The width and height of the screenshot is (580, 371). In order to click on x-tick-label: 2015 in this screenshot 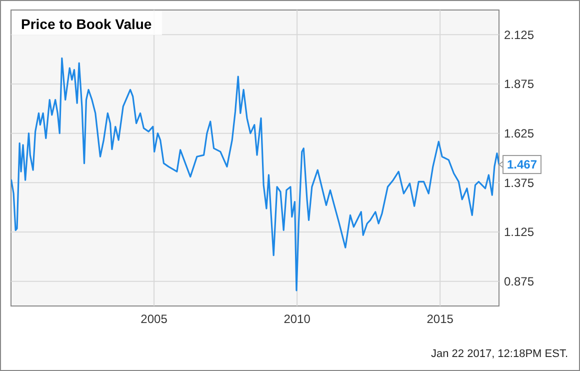, I will do `click(440, 319)`.